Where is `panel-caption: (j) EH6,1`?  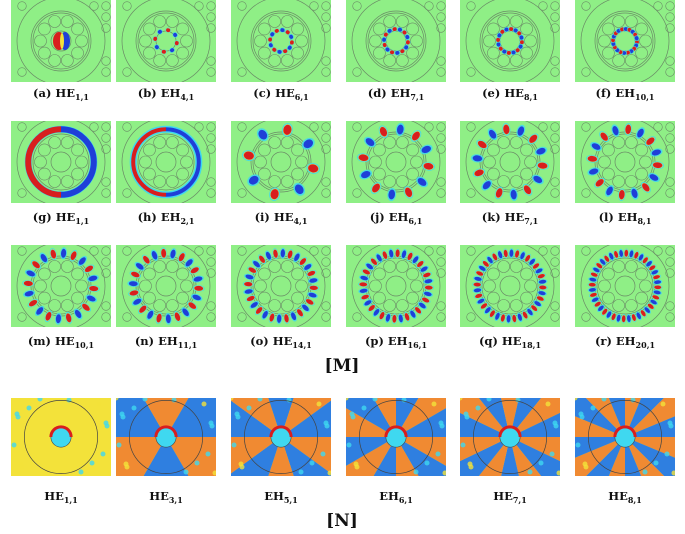 panel-caption: (j) EH6,1 is located at coordinates (396, 218).